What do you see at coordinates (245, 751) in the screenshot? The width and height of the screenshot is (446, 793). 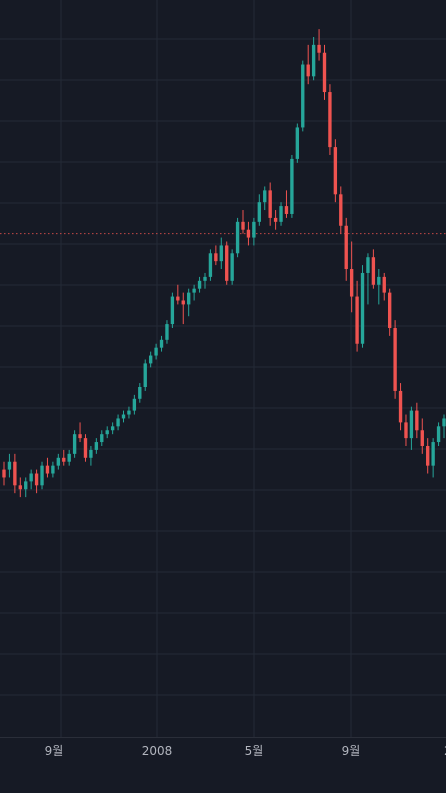 I see `time-axis: 9월 2008 5월 9월 2` at bounding box center [245, 751].